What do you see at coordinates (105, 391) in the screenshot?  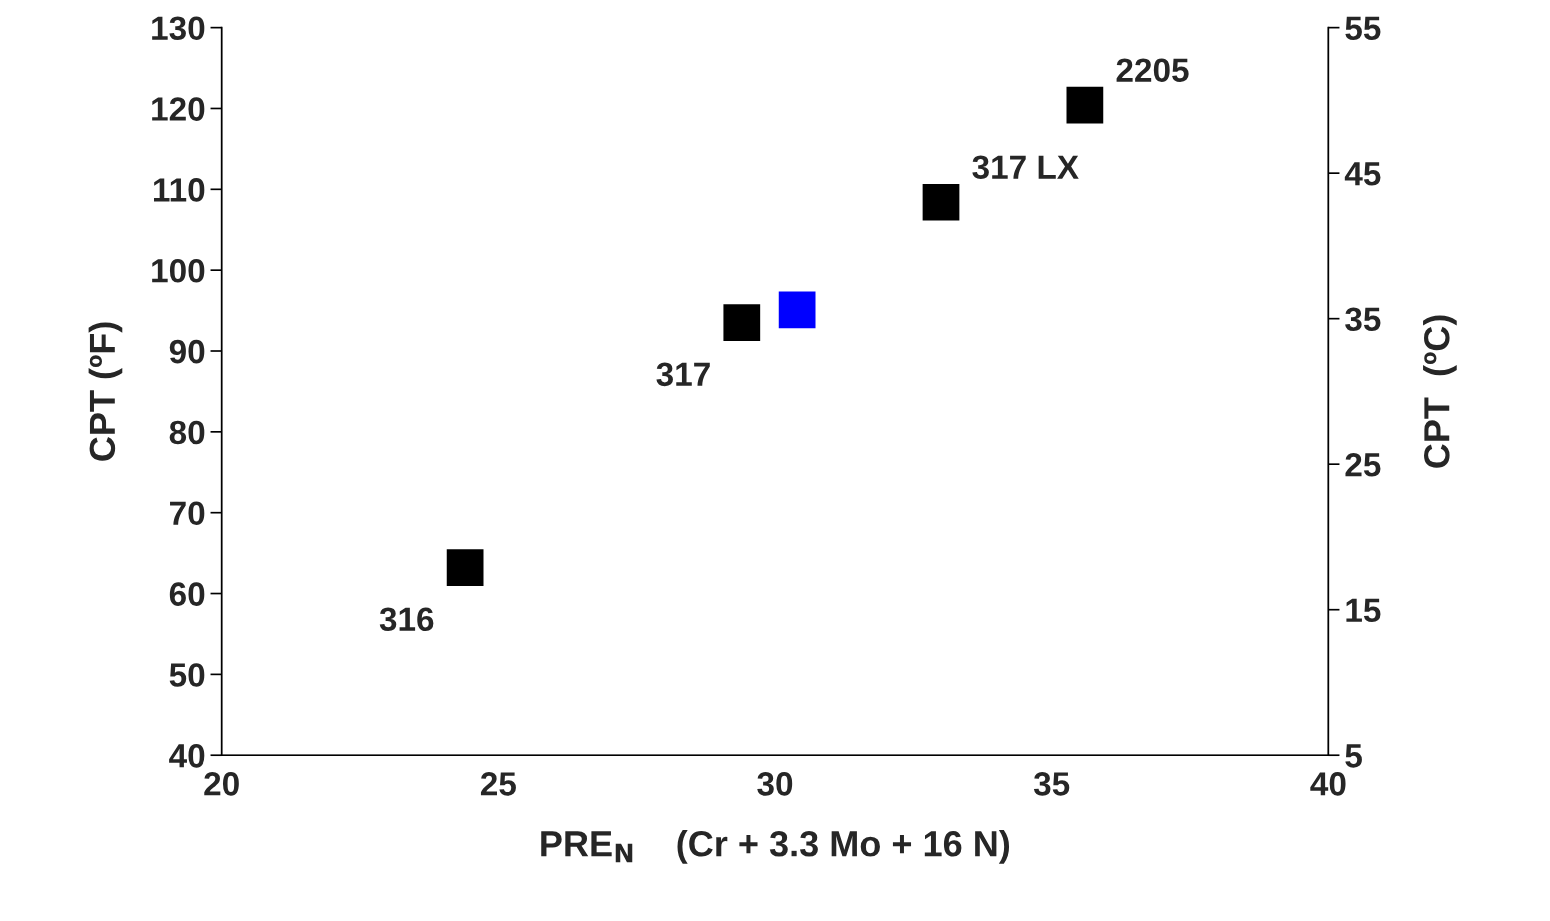 I see `y-axis-title: CPT (ºF)` at bounding box center [105, 391].